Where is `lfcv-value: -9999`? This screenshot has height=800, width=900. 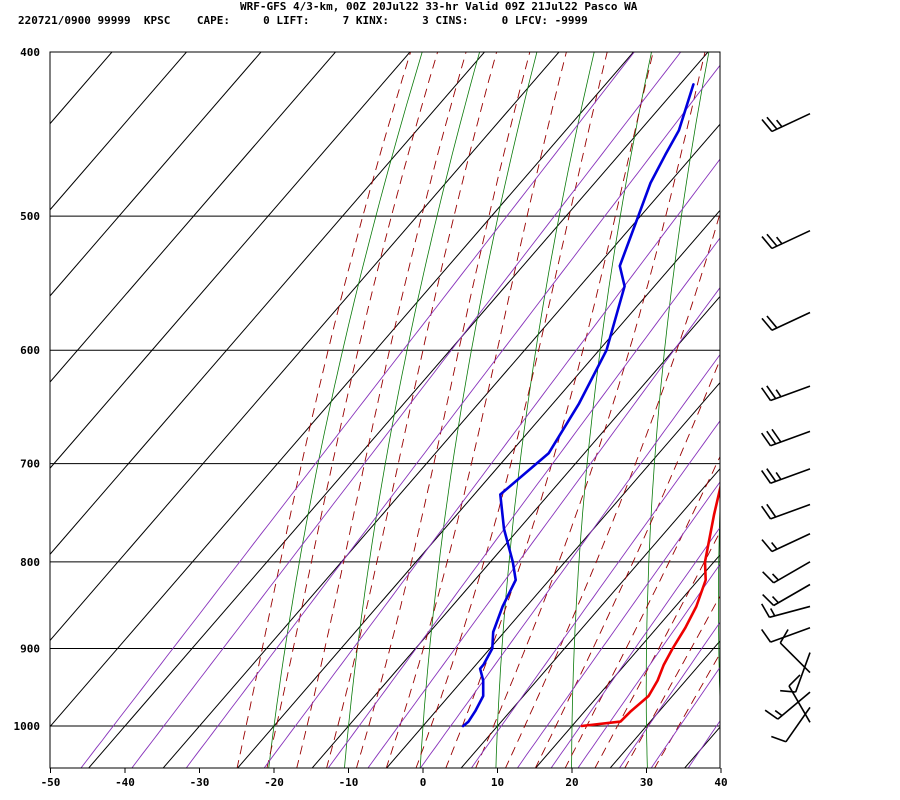 lfcv-value: -9999 is located at coordinates (571, 20).